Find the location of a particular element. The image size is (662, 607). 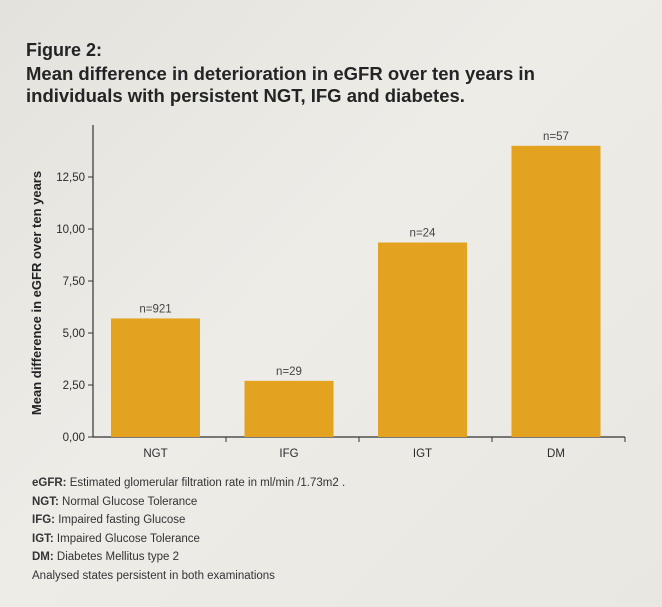

legend-term: DM: is located at coordinates (43, 557).